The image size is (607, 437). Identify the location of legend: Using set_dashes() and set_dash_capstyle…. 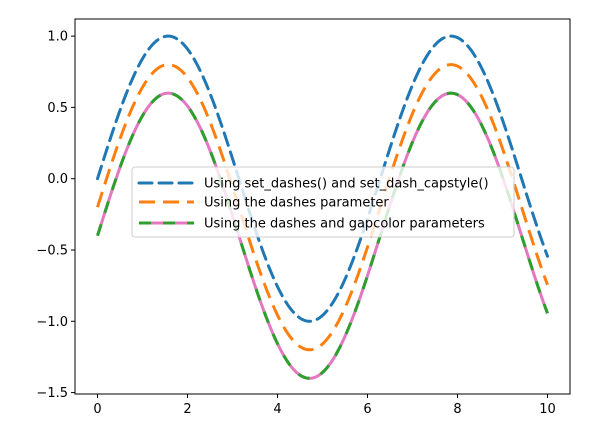
(323, 202).